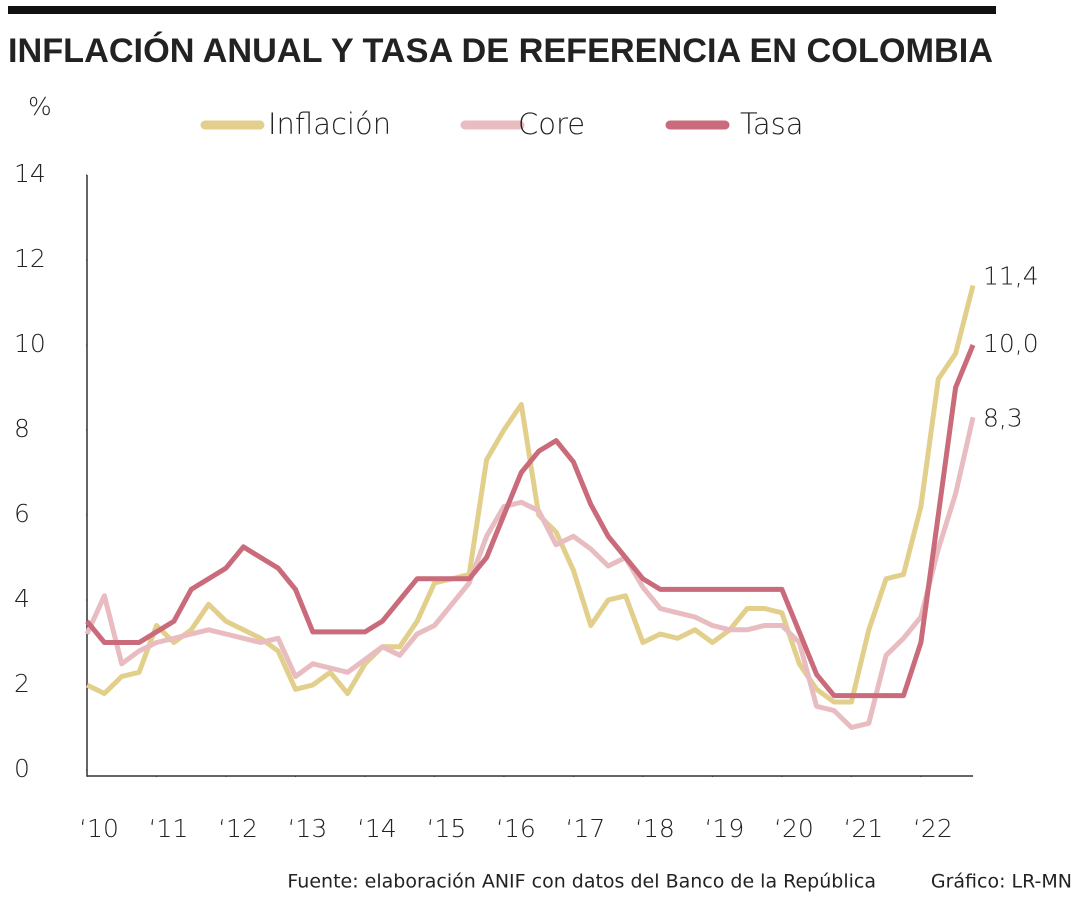 The width and height of the screenshot is (1080, 900). What do you see at coordinates (502, 10) in the screenshot?
I see `top-rule` at bounding box center [502, 10].